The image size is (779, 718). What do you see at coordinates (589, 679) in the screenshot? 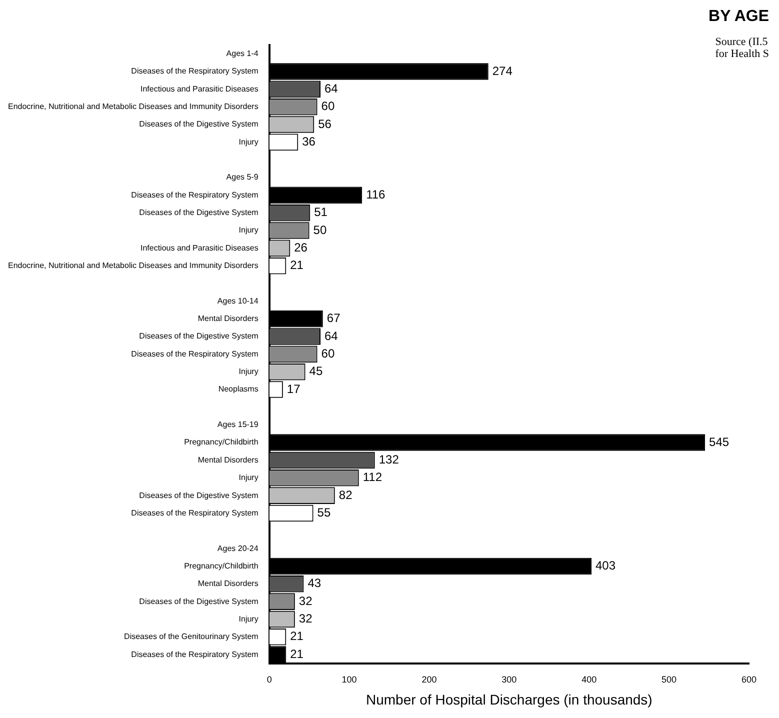
I see `x-tick-label: 400` at bounding box center [589, 679].